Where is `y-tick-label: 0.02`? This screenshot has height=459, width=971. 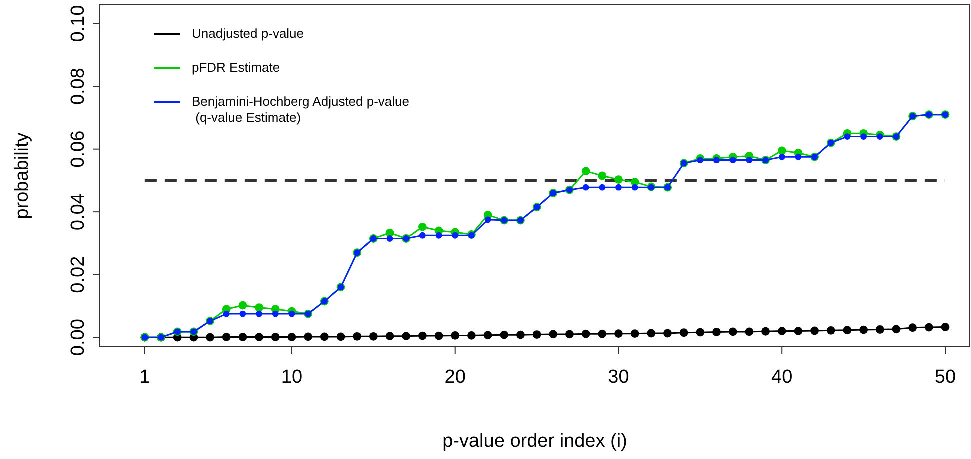 y-tick-label: 0.02 is located at coordinates (78, 275).